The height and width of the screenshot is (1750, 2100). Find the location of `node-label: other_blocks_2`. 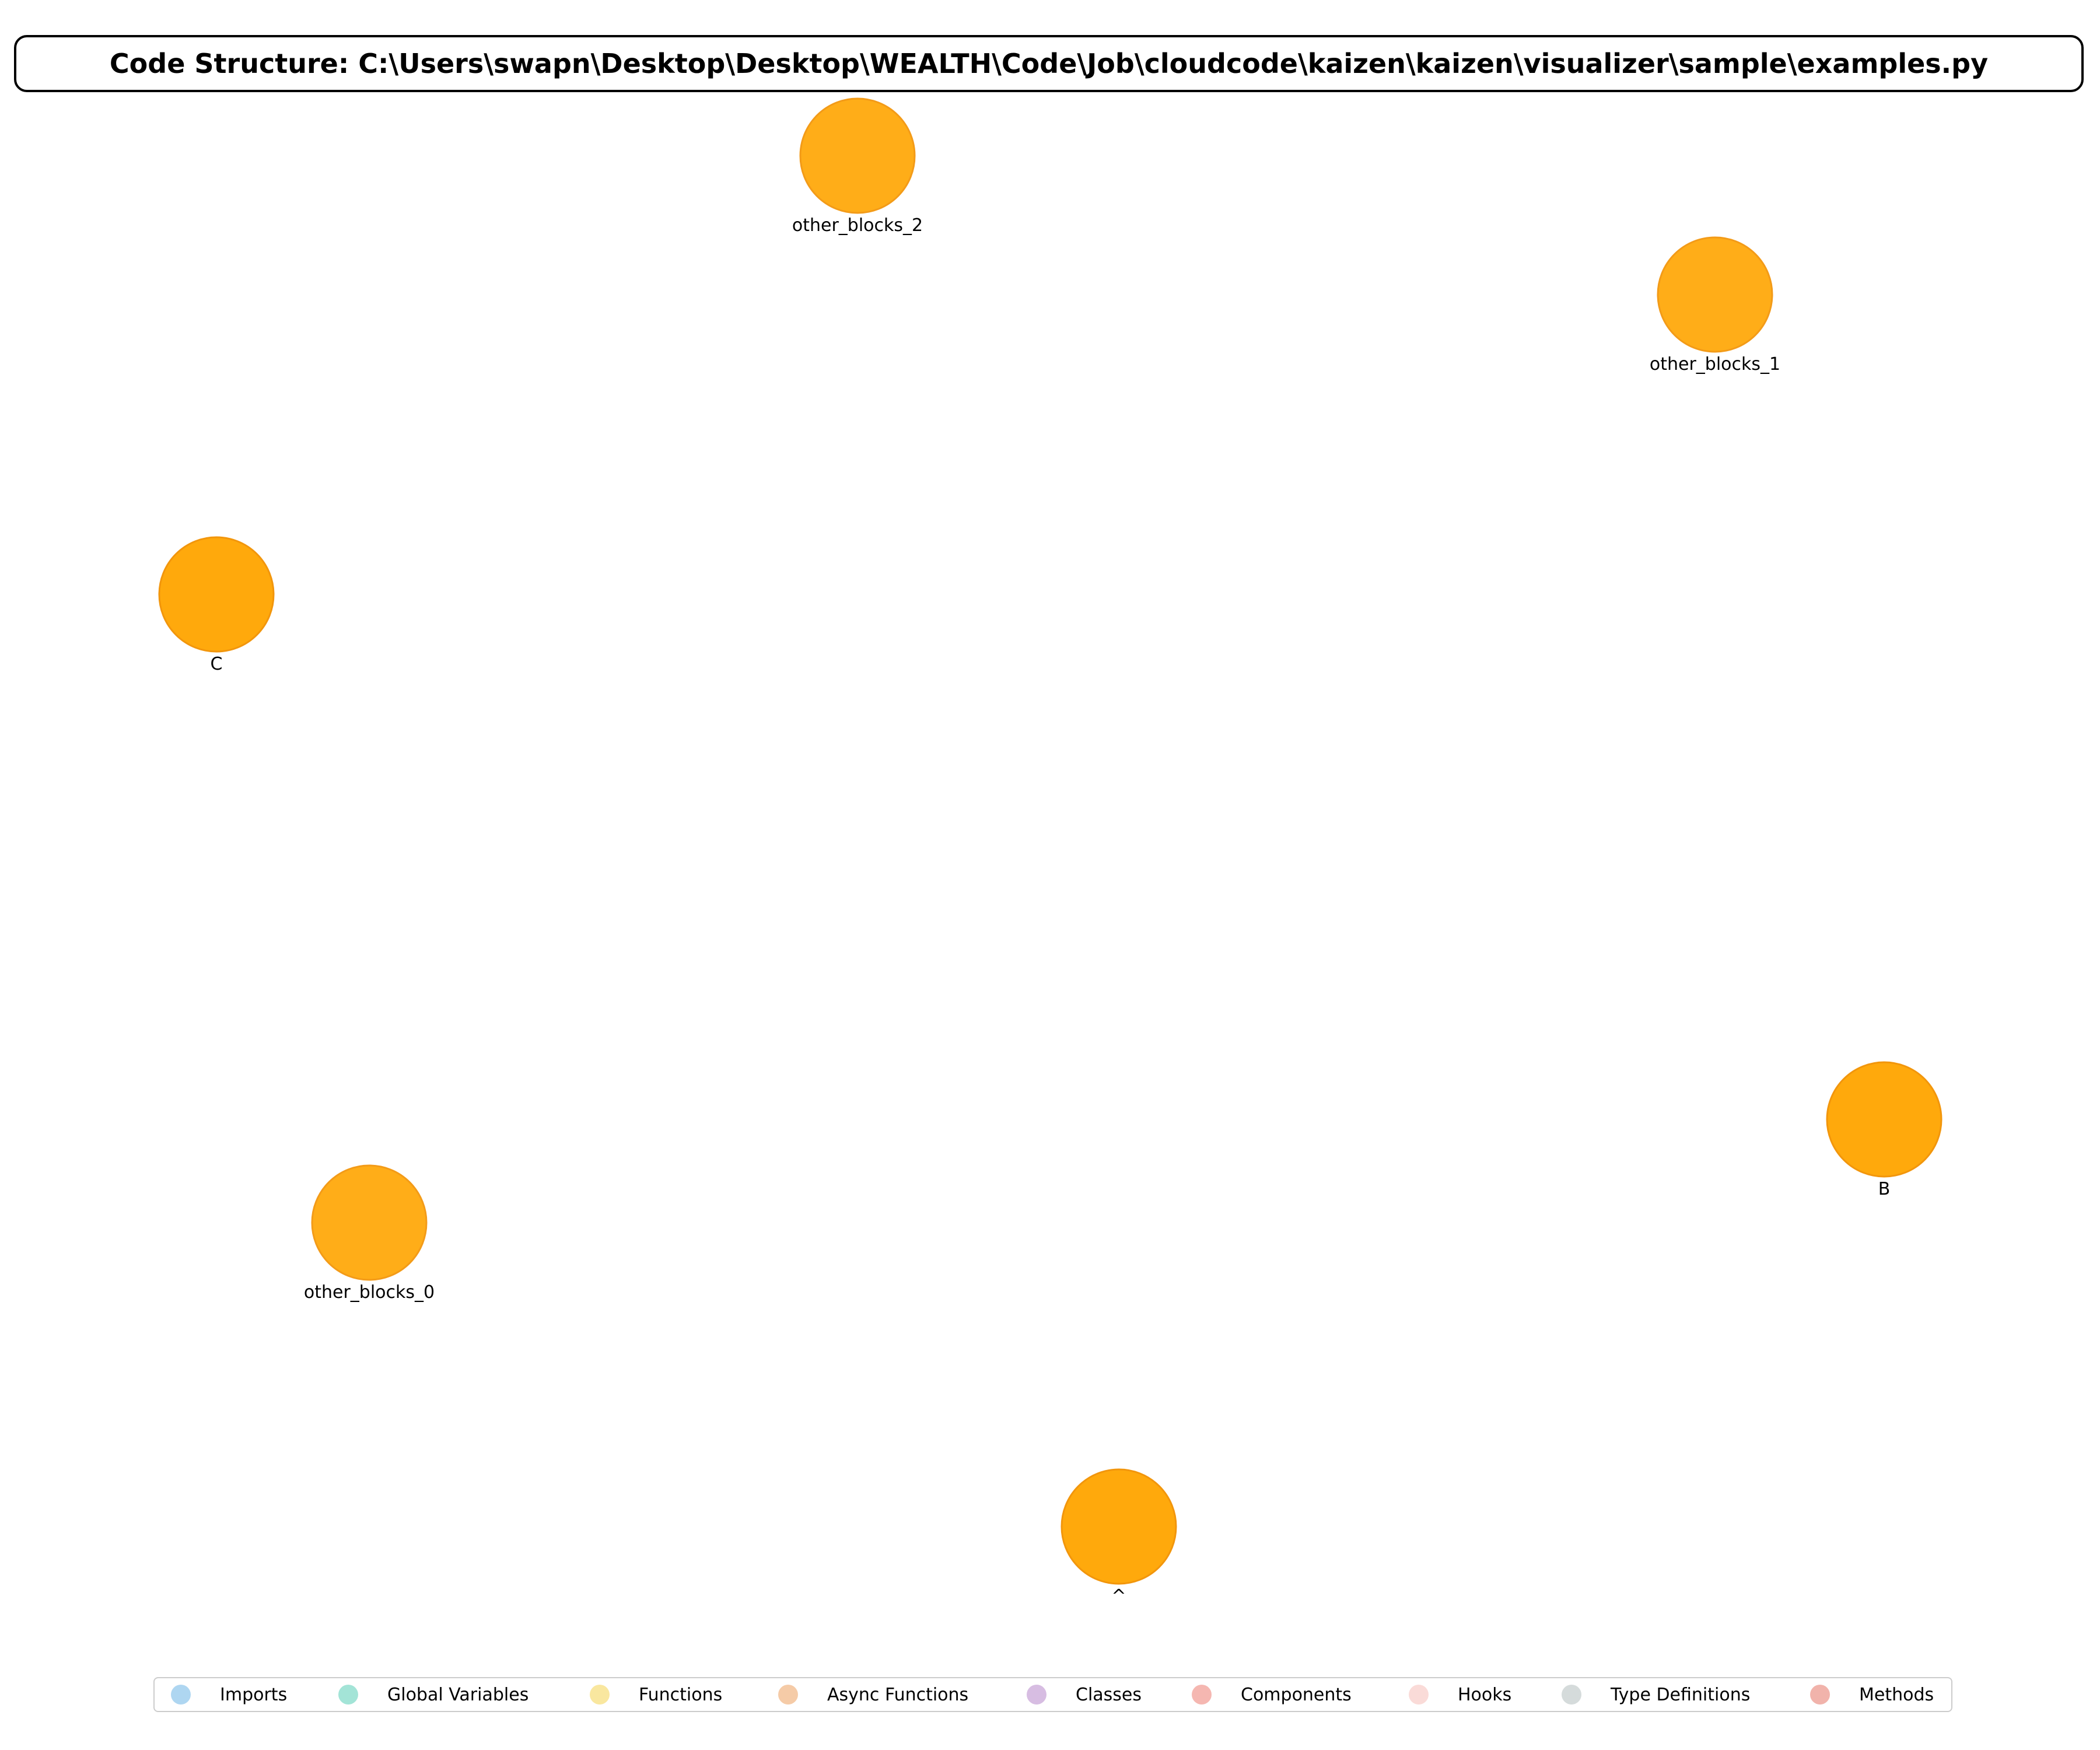

node-label: other_blocks_2 is located at coordinates (857, 225).